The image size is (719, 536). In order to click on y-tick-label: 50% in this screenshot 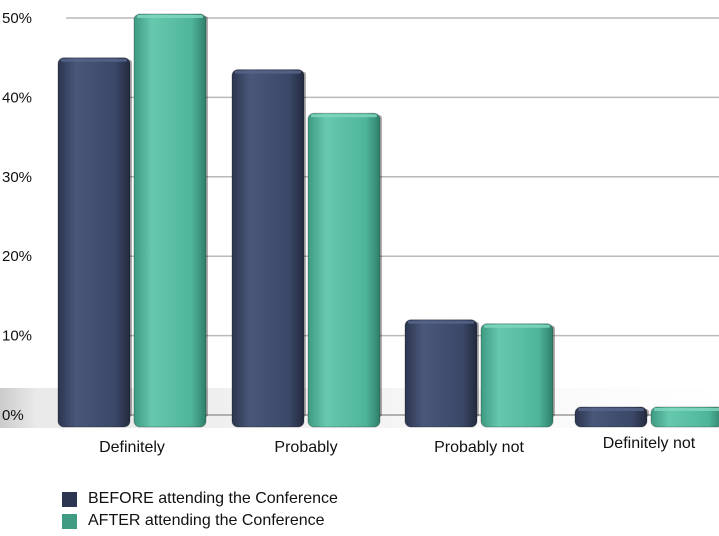, I will do `click(17, 18)`.